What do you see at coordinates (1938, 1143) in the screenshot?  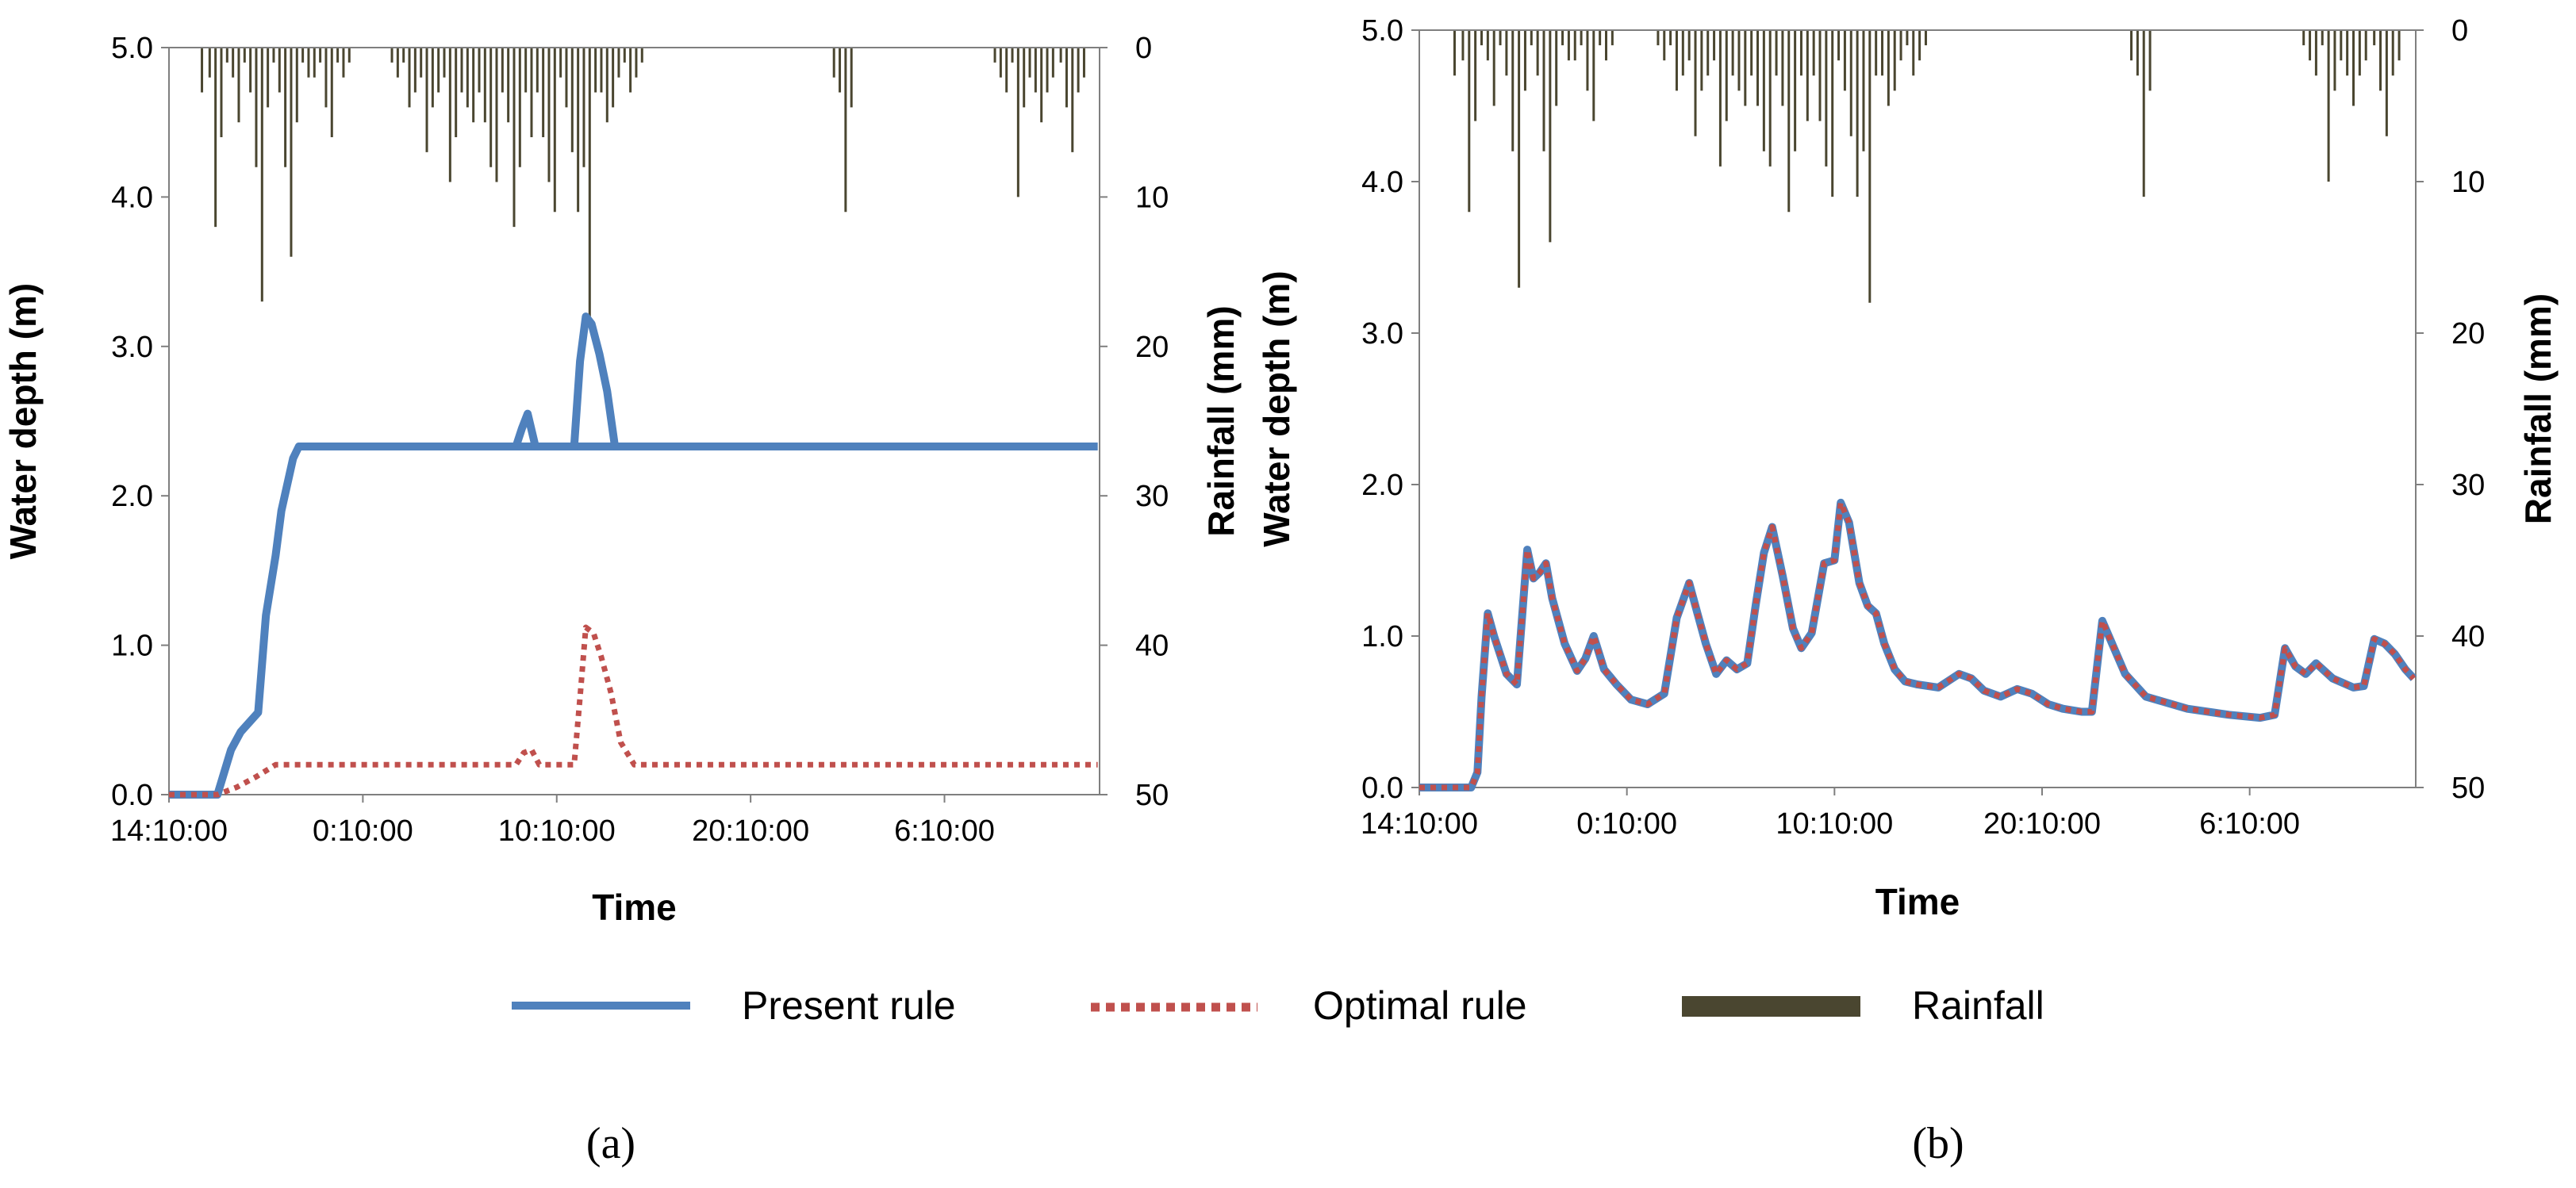 I see `panel-label-b: (b)` at bounding box center [1938, 1143].